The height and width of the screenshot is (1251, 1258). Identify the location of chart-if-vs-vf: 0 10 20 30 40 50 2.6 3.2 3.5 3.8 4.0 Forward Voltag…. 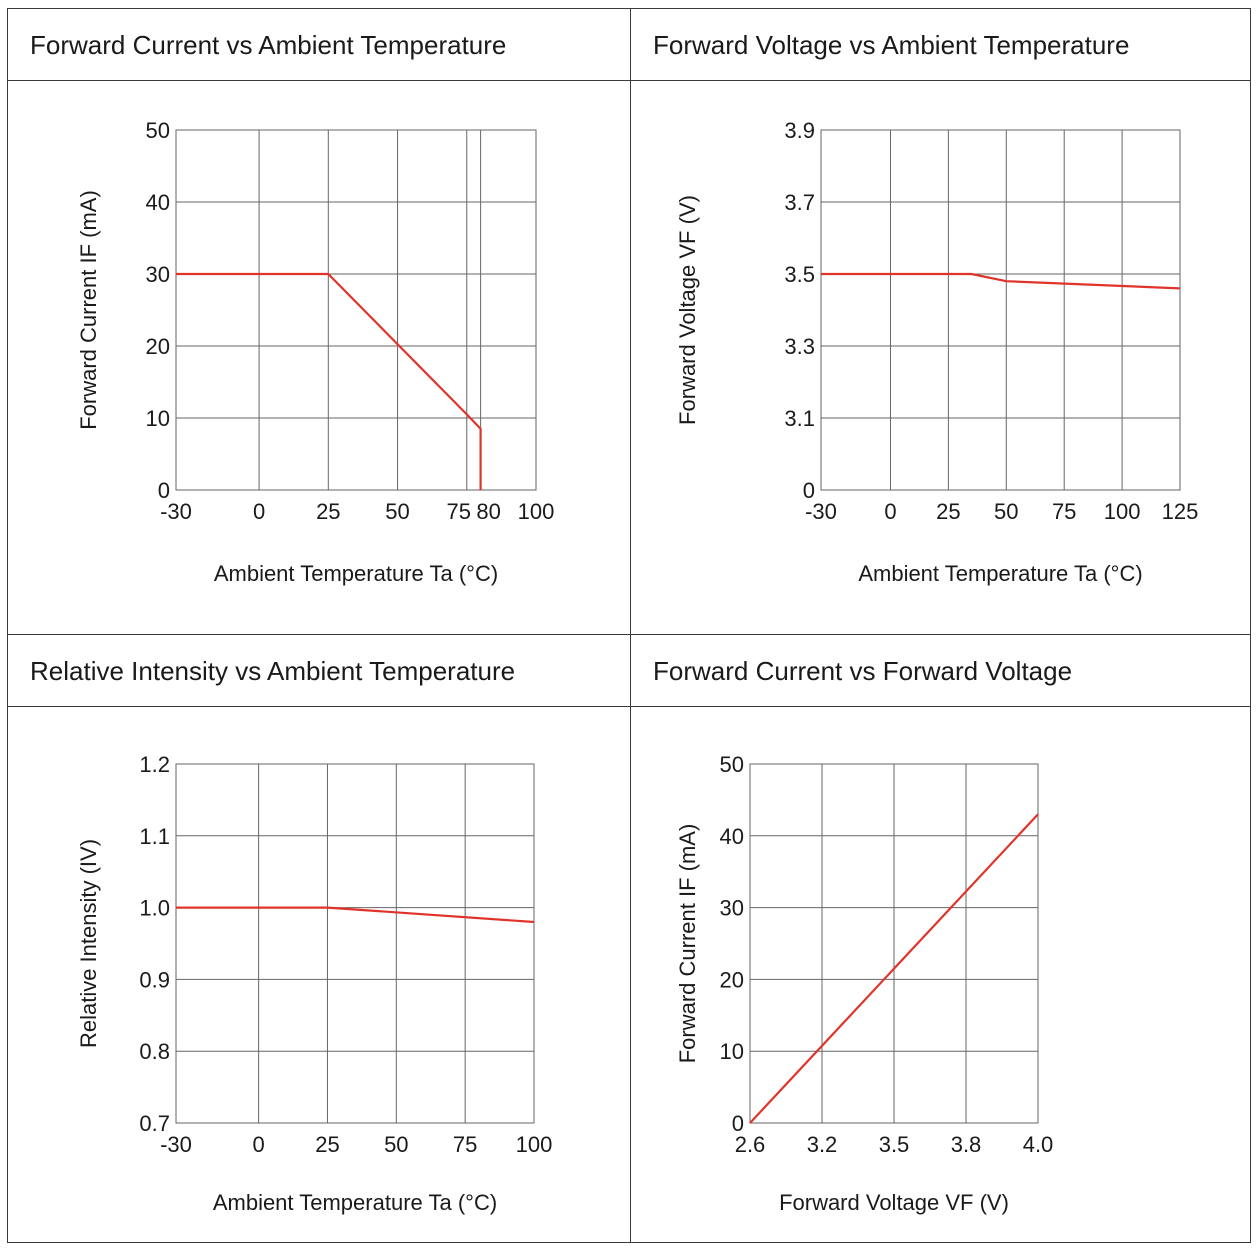
(864, 983).